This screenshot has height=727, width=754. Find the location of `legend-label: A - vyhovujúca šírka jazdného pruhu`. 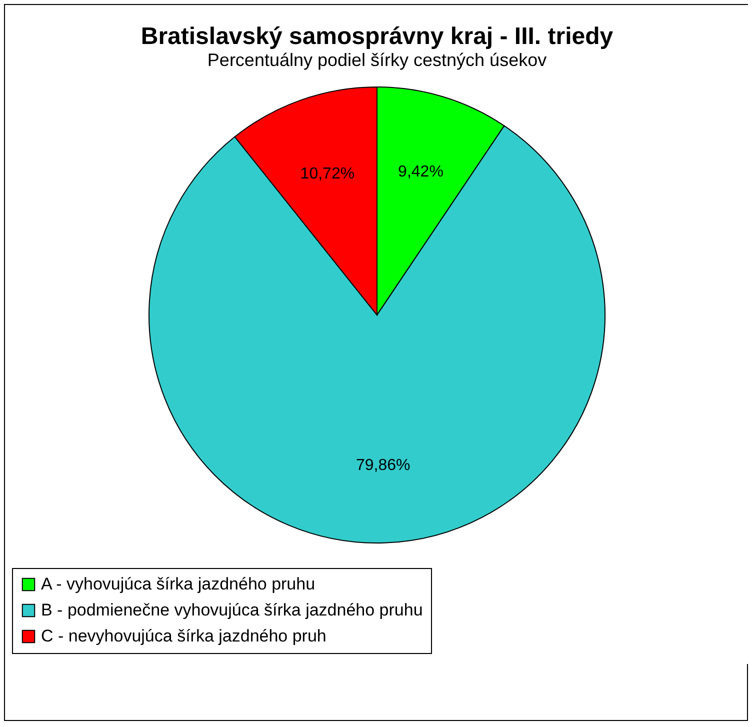

legend-label: A - vyhovujúca šírka jazdného pruhu is located at coordinates (178, 584).